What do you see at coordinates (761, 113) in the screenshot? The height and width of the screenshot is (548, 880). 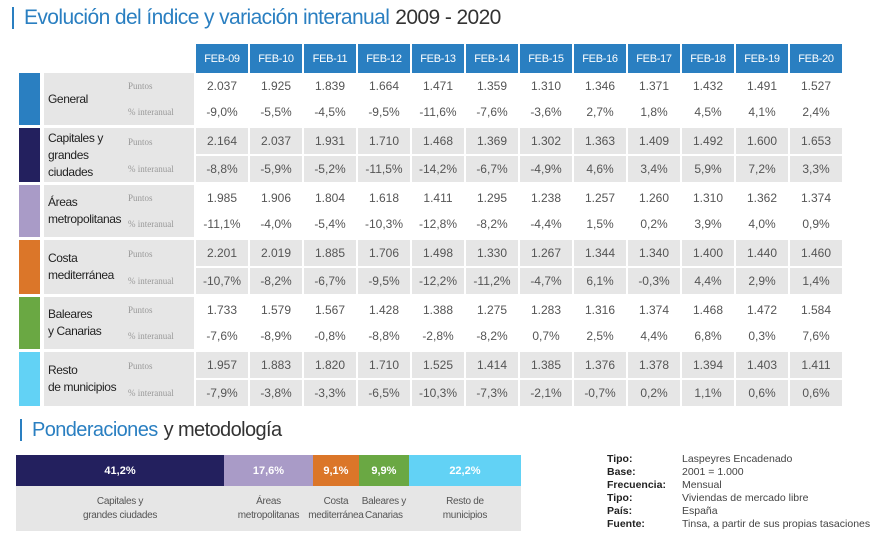 I see `yoy-value: 4,1%` at bounding box center [761, 113].